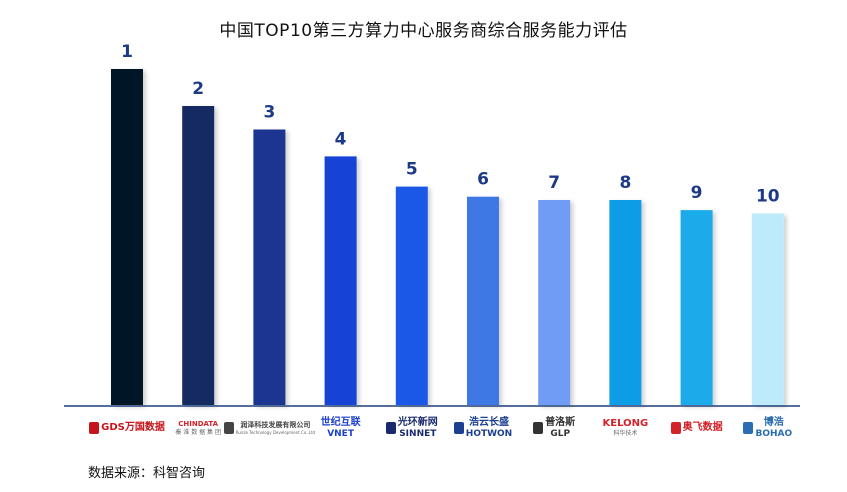 The width and height of the screenshot is (847, 492). I want to click on company-logo-9: 奥飞数据, so click(697, 428).